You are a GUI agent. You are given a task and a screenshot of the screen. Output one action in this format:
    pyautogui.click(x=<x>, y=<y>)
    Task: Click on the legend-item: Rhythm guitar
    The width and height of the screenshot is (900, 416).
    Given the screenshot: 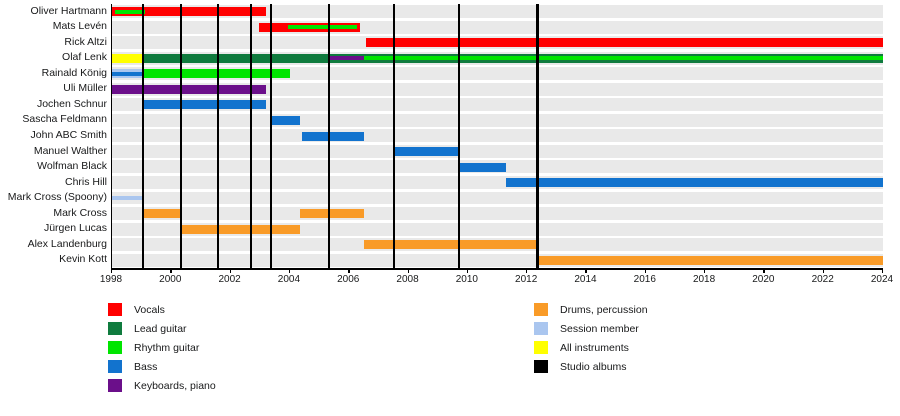 What is the action you would take?
    pyautogui.click(x=162, y=347)
    